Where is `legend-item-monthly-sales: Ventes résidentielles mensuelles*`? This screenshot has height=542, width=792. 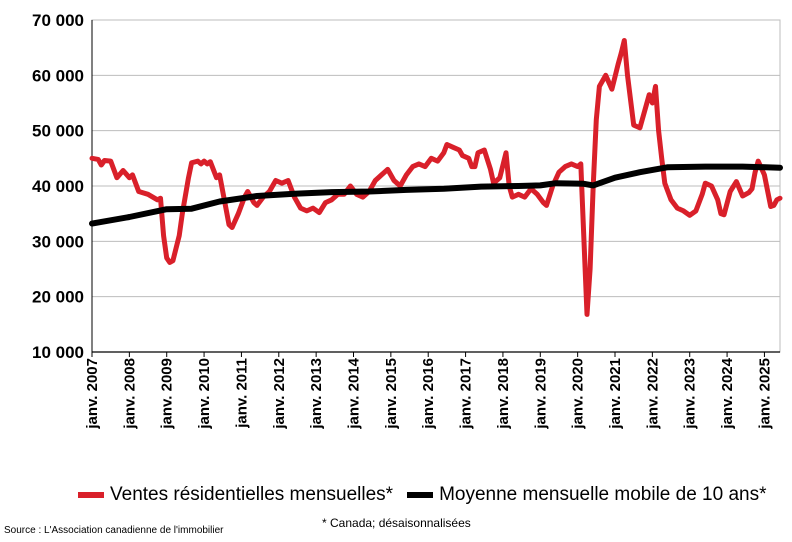 legend-item-monthly-sales: Ventes résidentielles mensuelles* is located at coordinates (235, 495).